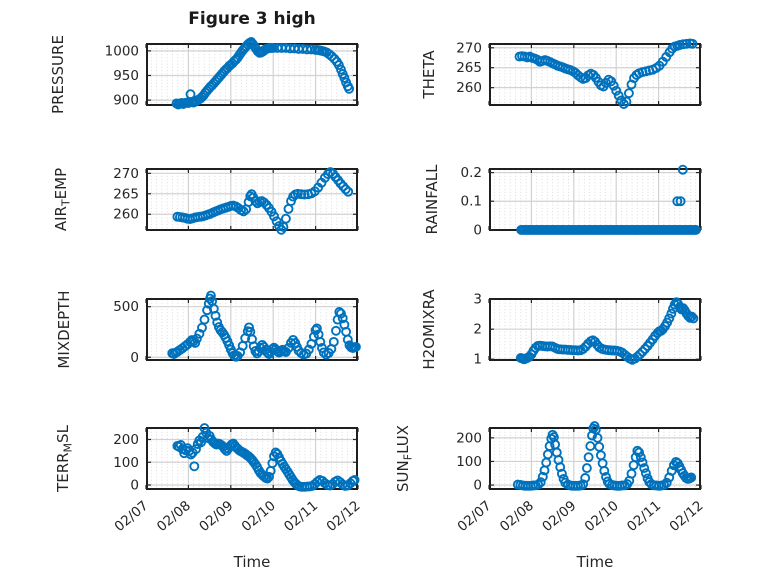 The width and height of the screenshot is (778, 583). Describe the element at coordinates (62, 199) in the screenshot. I see `ylabel-air_temp: AIRTEMP` at that location.